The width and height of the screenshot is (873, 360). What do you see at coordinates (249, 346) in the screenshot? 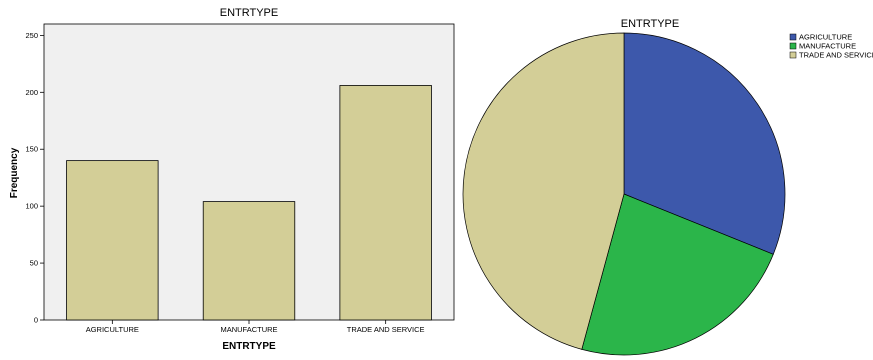
I see `bar-x-axis-label: ENTRTYPE` at bounding box center [249, 346].